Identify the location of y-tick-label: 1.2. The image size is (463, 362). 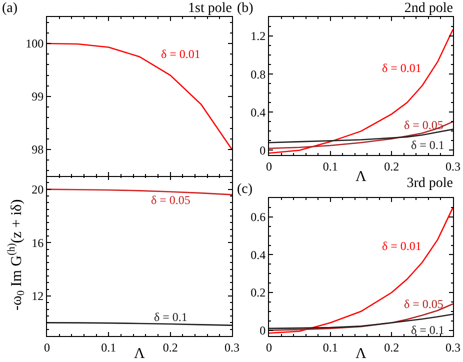
(258, 36).